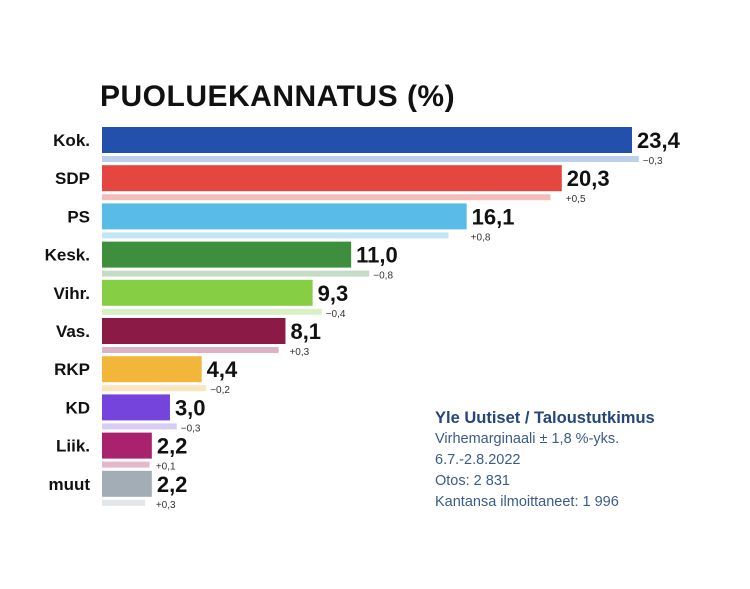  Describe the element at coordinates (527, 502) in the screenshot. I see `respondents-count: Kantansa ilmoittaneet: 1 996` at that location.